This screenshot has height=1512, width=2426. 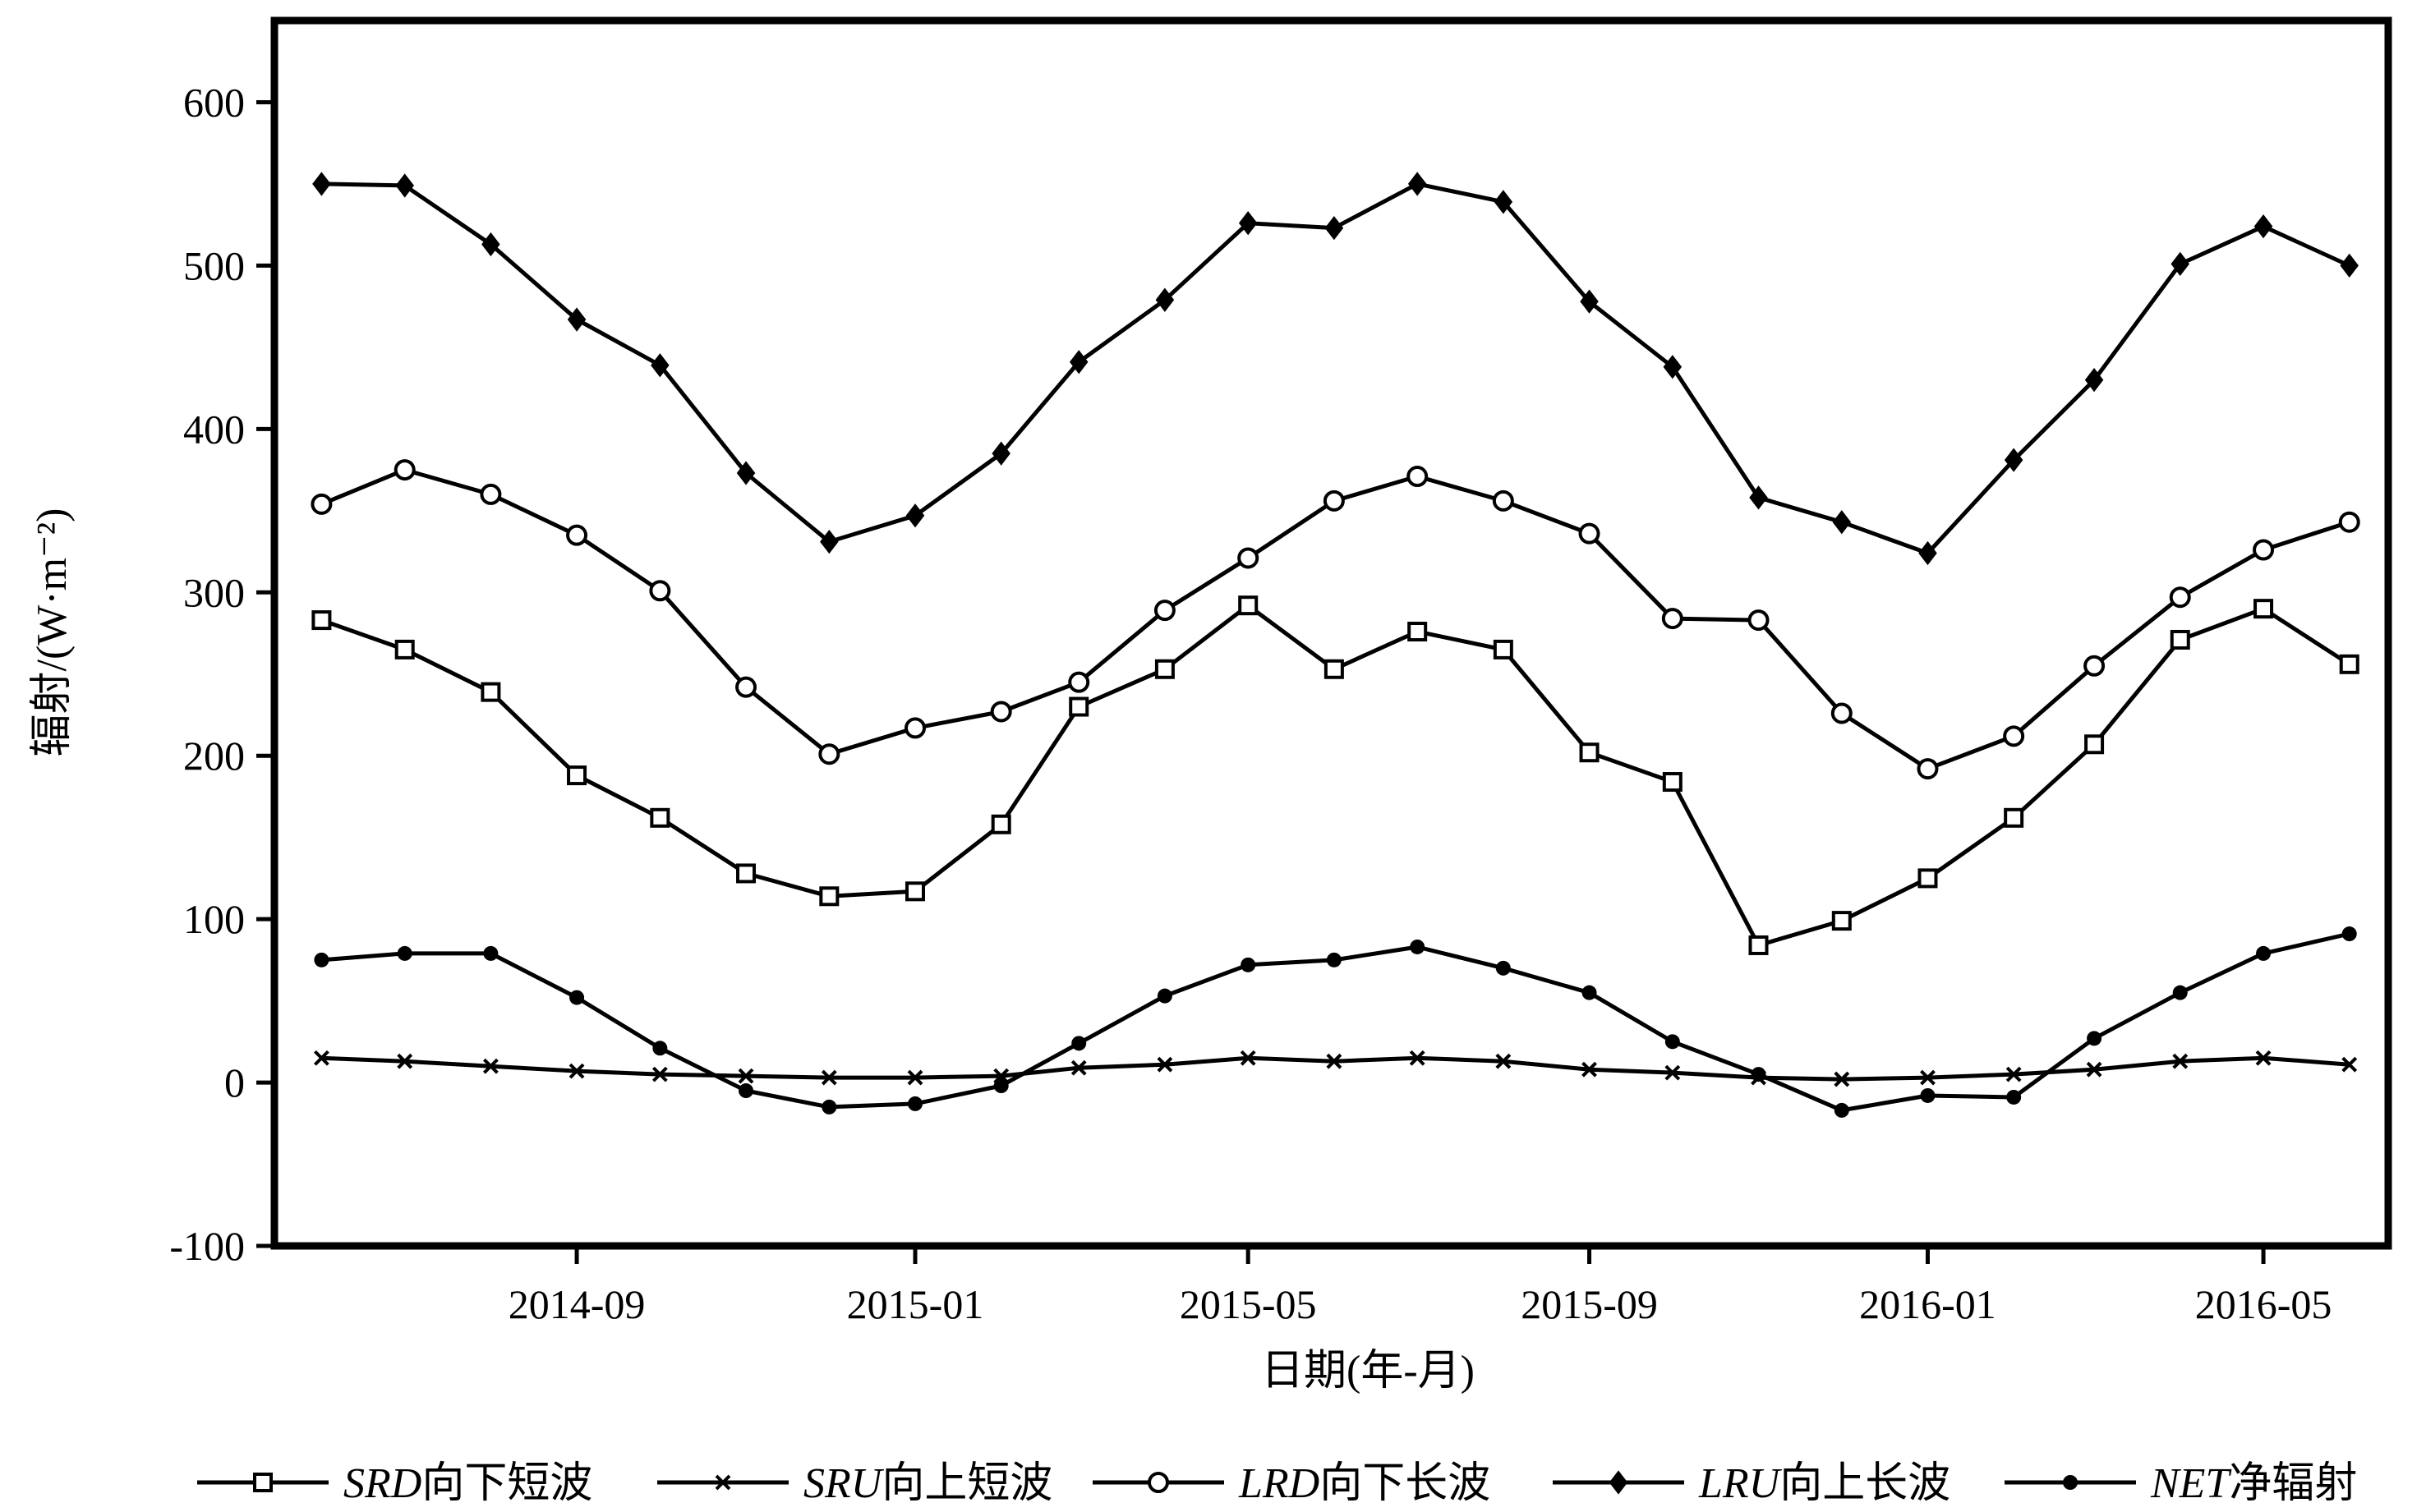 I want to click on legend: SRD向下短波 SRU向上短波 LRD向下长波 LRU向上长波 NET净辐射, so click(x=1277, y=1483).